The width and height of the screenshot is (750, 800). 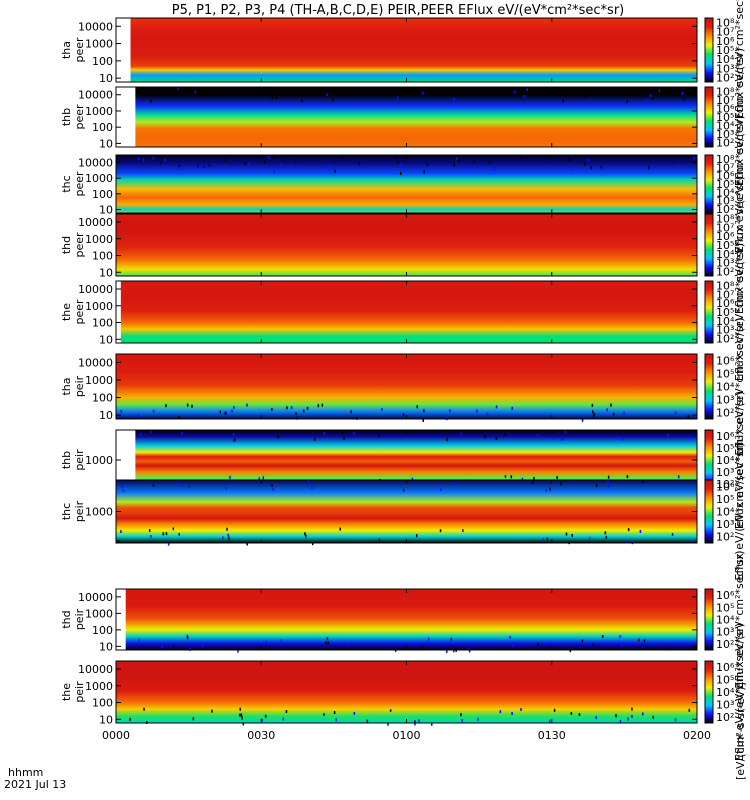 What do you see at coordinates (95, 222) in the screenshot?
I see `y-tick-label-thd_peer: 10000` at bounding box center [95, 222].